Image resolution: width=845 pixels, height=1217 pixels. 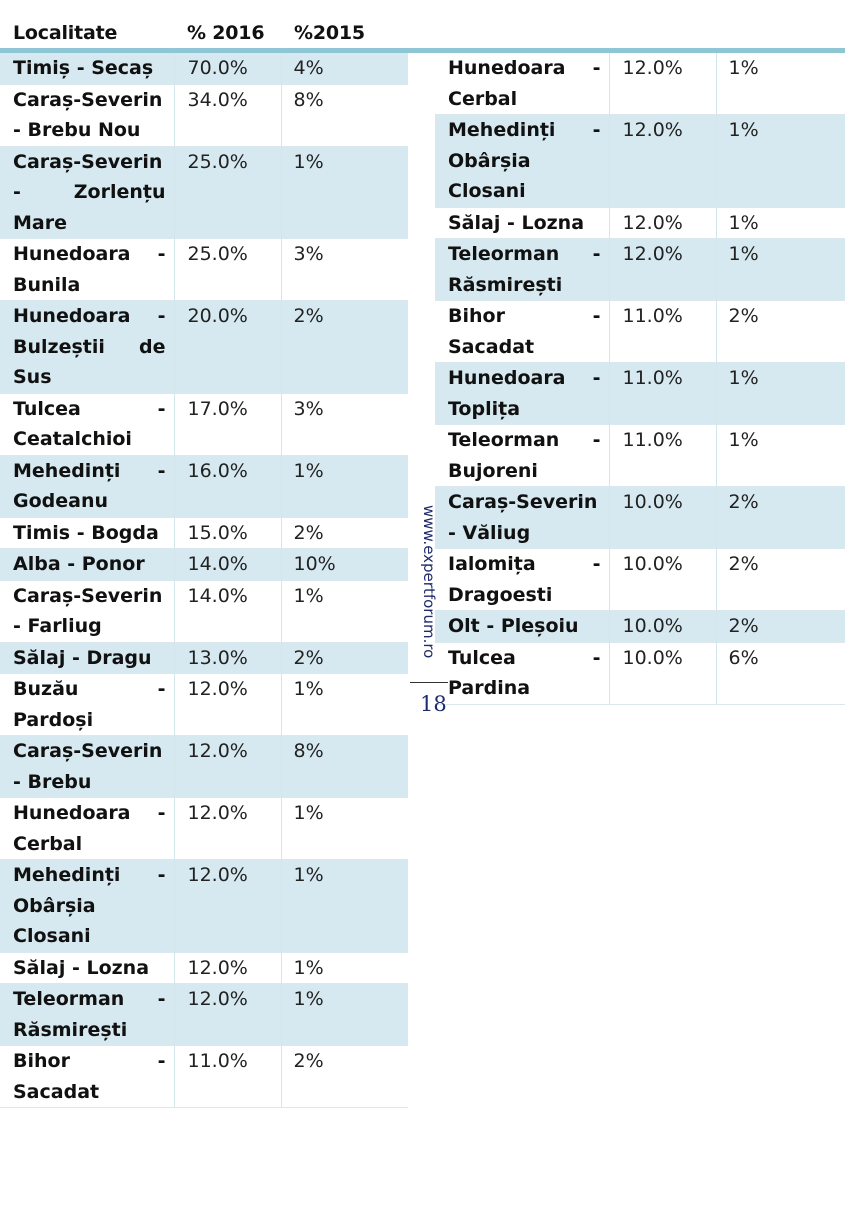 I want to click on table-row: Hunedoara - Bunila 25.0% 3%, so click(x=204, y=269).